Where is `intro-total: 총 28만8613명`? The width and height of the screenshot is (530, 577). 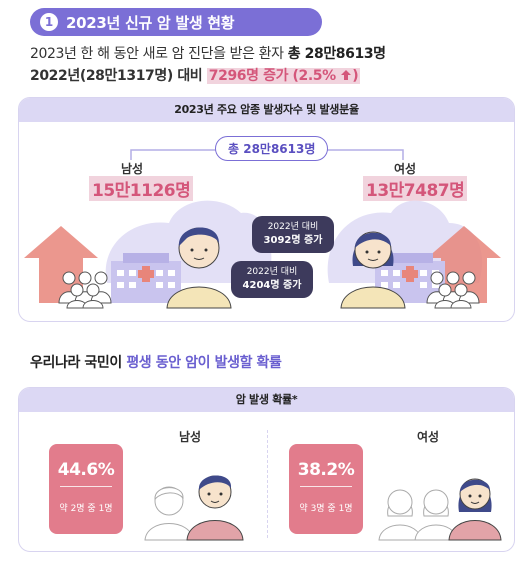
intro-total: 총 28만8613명 is located at coordinates (336, 54).